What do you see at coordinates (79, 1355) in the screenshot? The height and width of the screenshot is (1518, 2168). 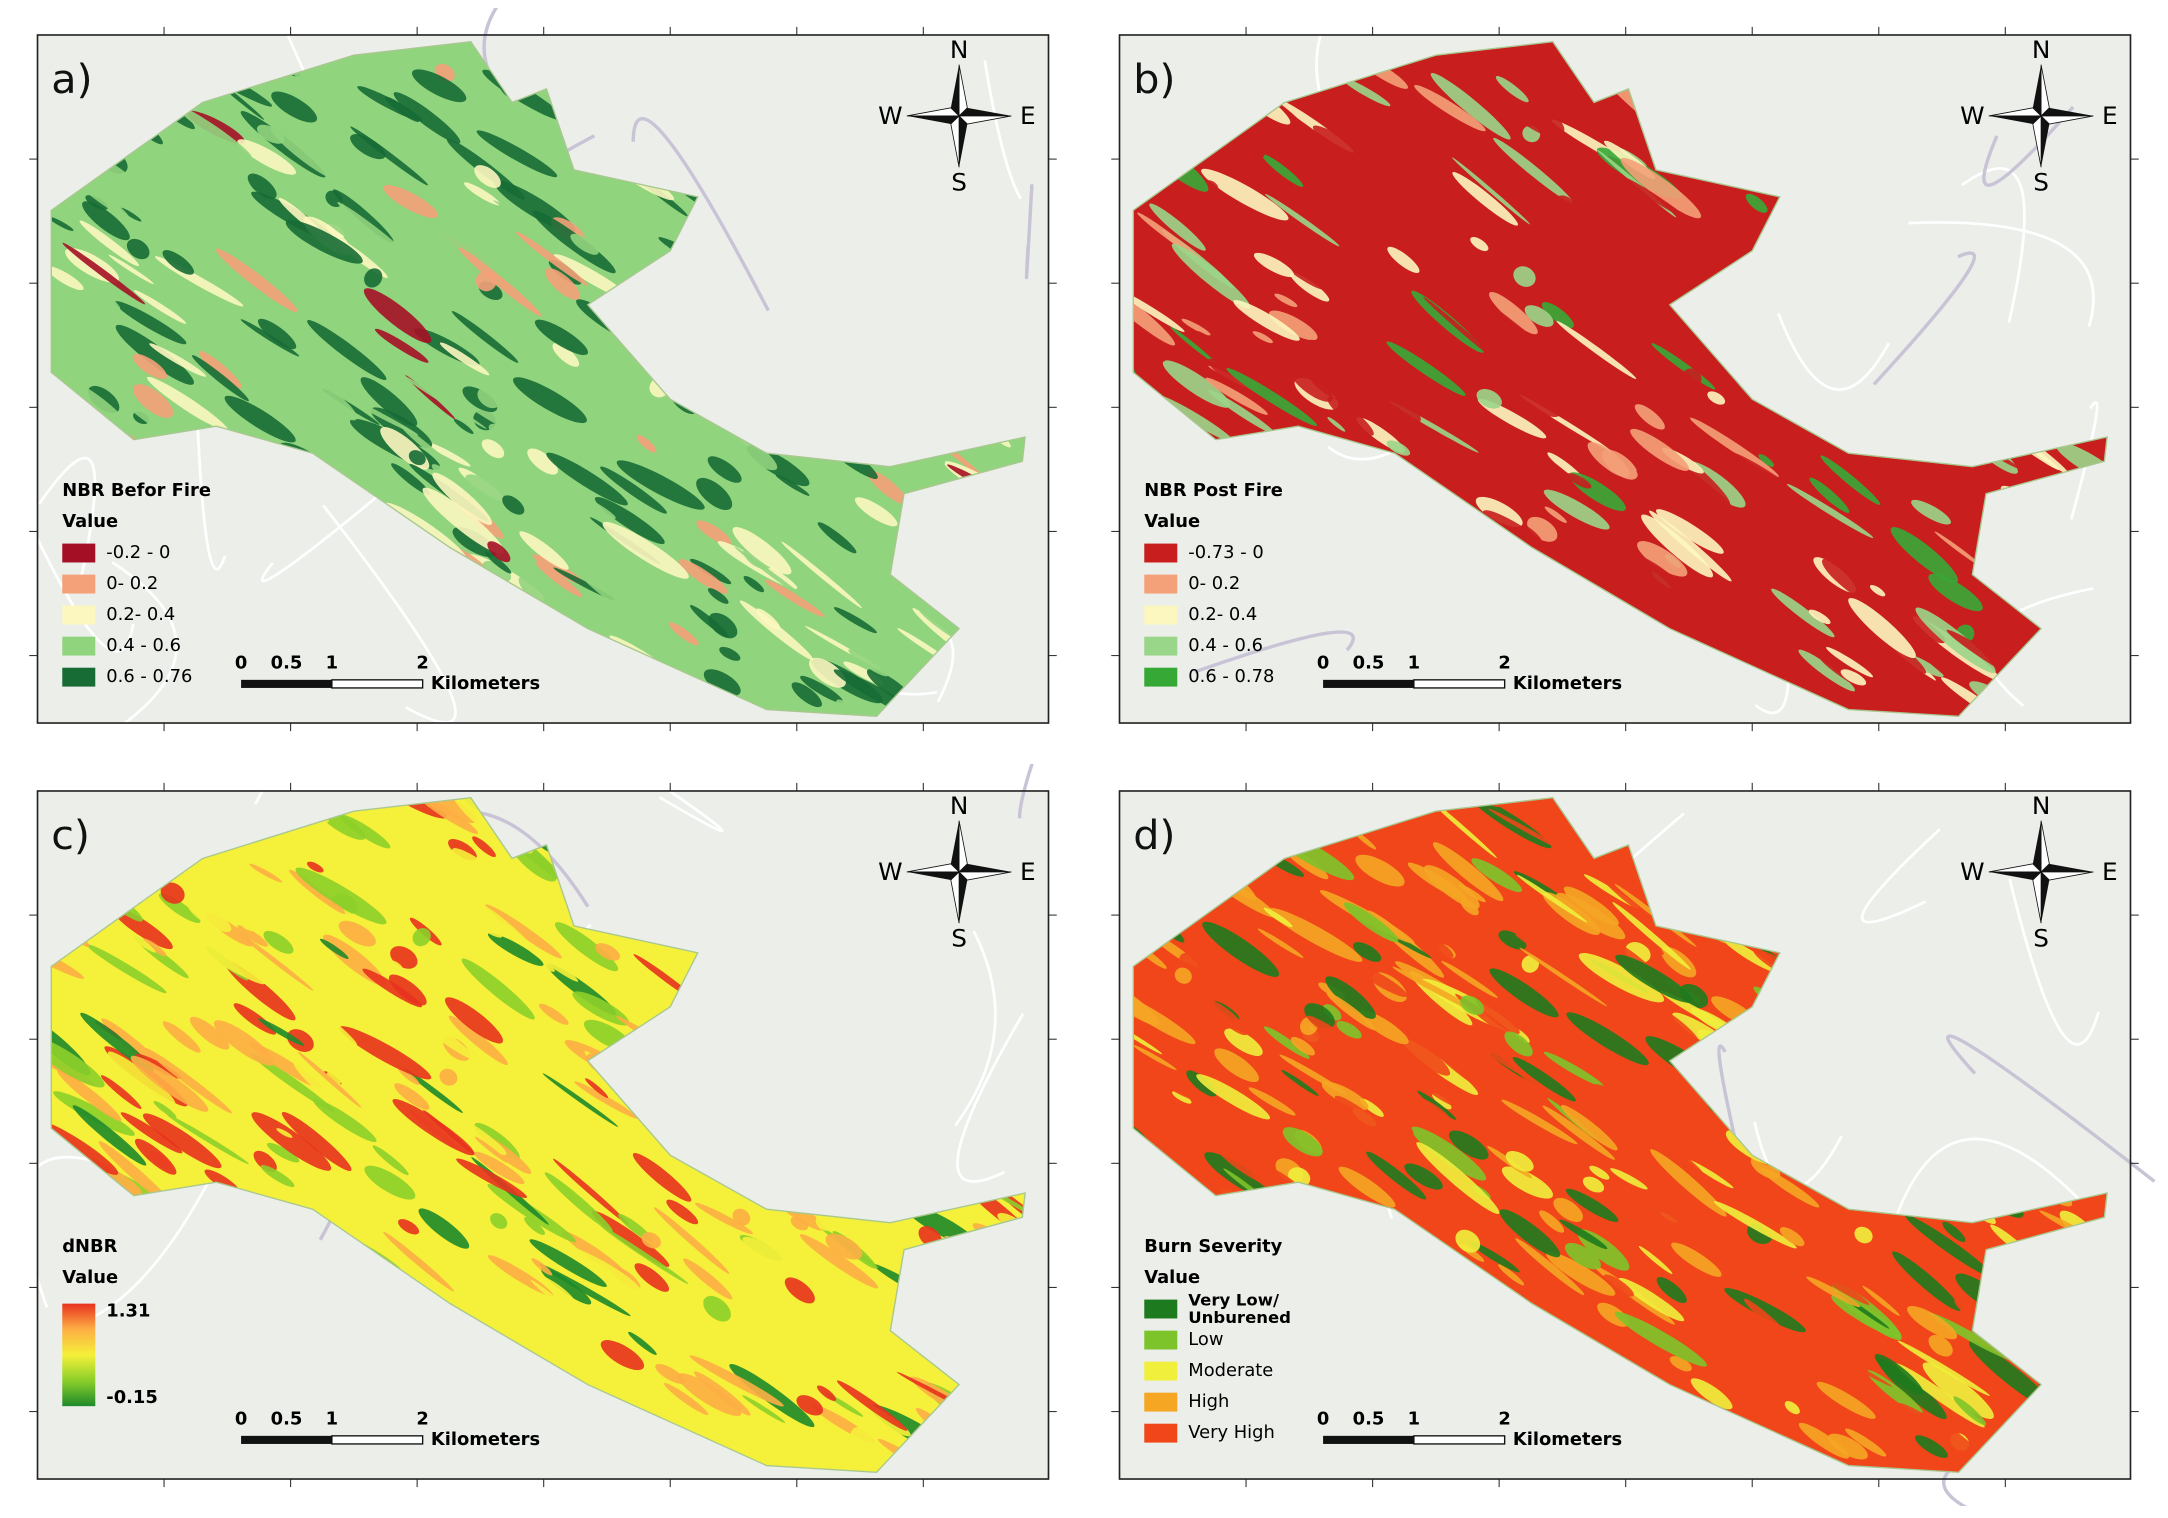 I see `legend-ramp` at bounding box center [79, 1355].